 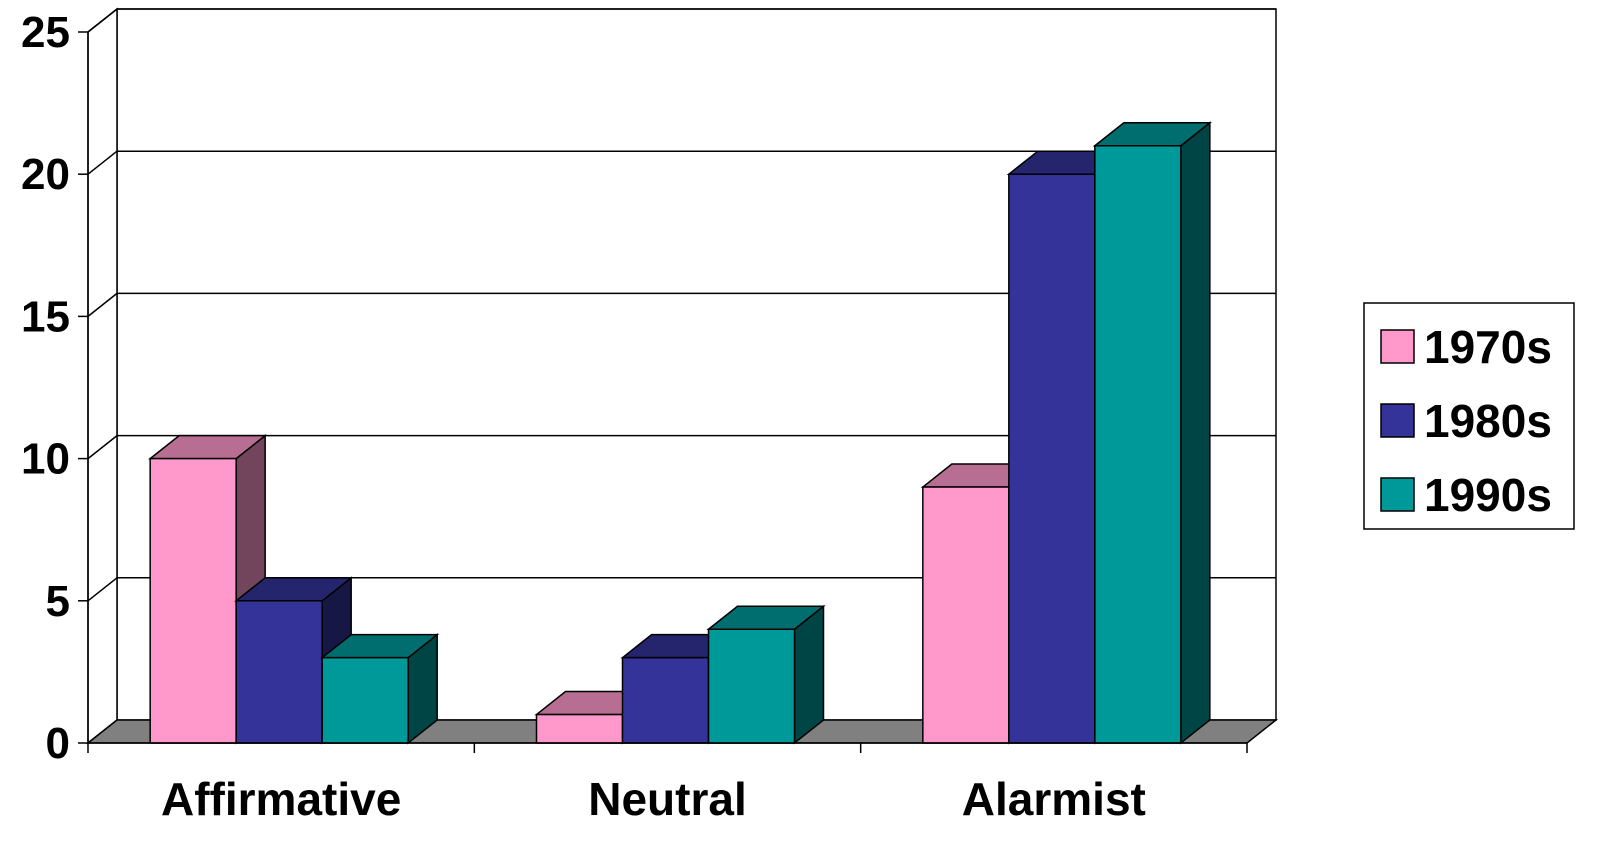 What do you see at coordinates (667, 799) in the screenshot?
I see `x-tick-label: Neutral` at bounding box center [667, 799].